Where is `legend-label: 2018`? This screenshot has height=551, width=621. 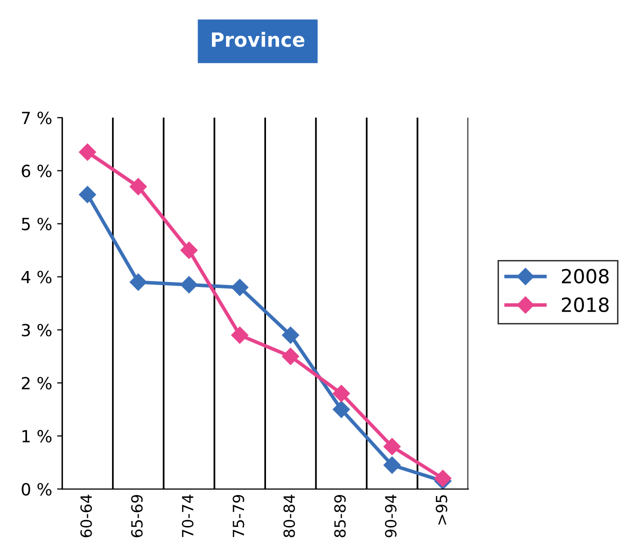
legend-label: 2018 is located at coordinates (585, 304).